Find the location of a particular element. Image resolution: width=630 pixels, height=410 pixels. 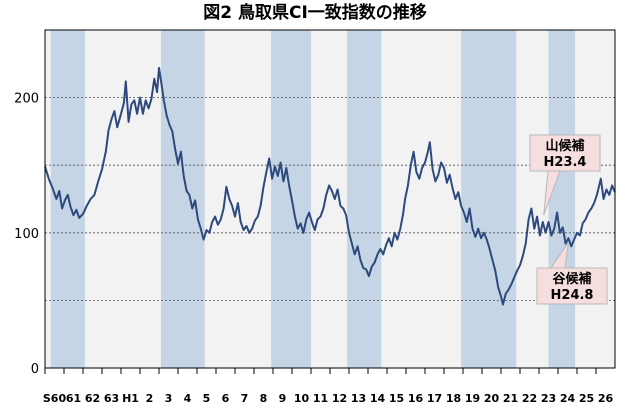

x-tick-label: 25 is located at coordinates (586, 398).